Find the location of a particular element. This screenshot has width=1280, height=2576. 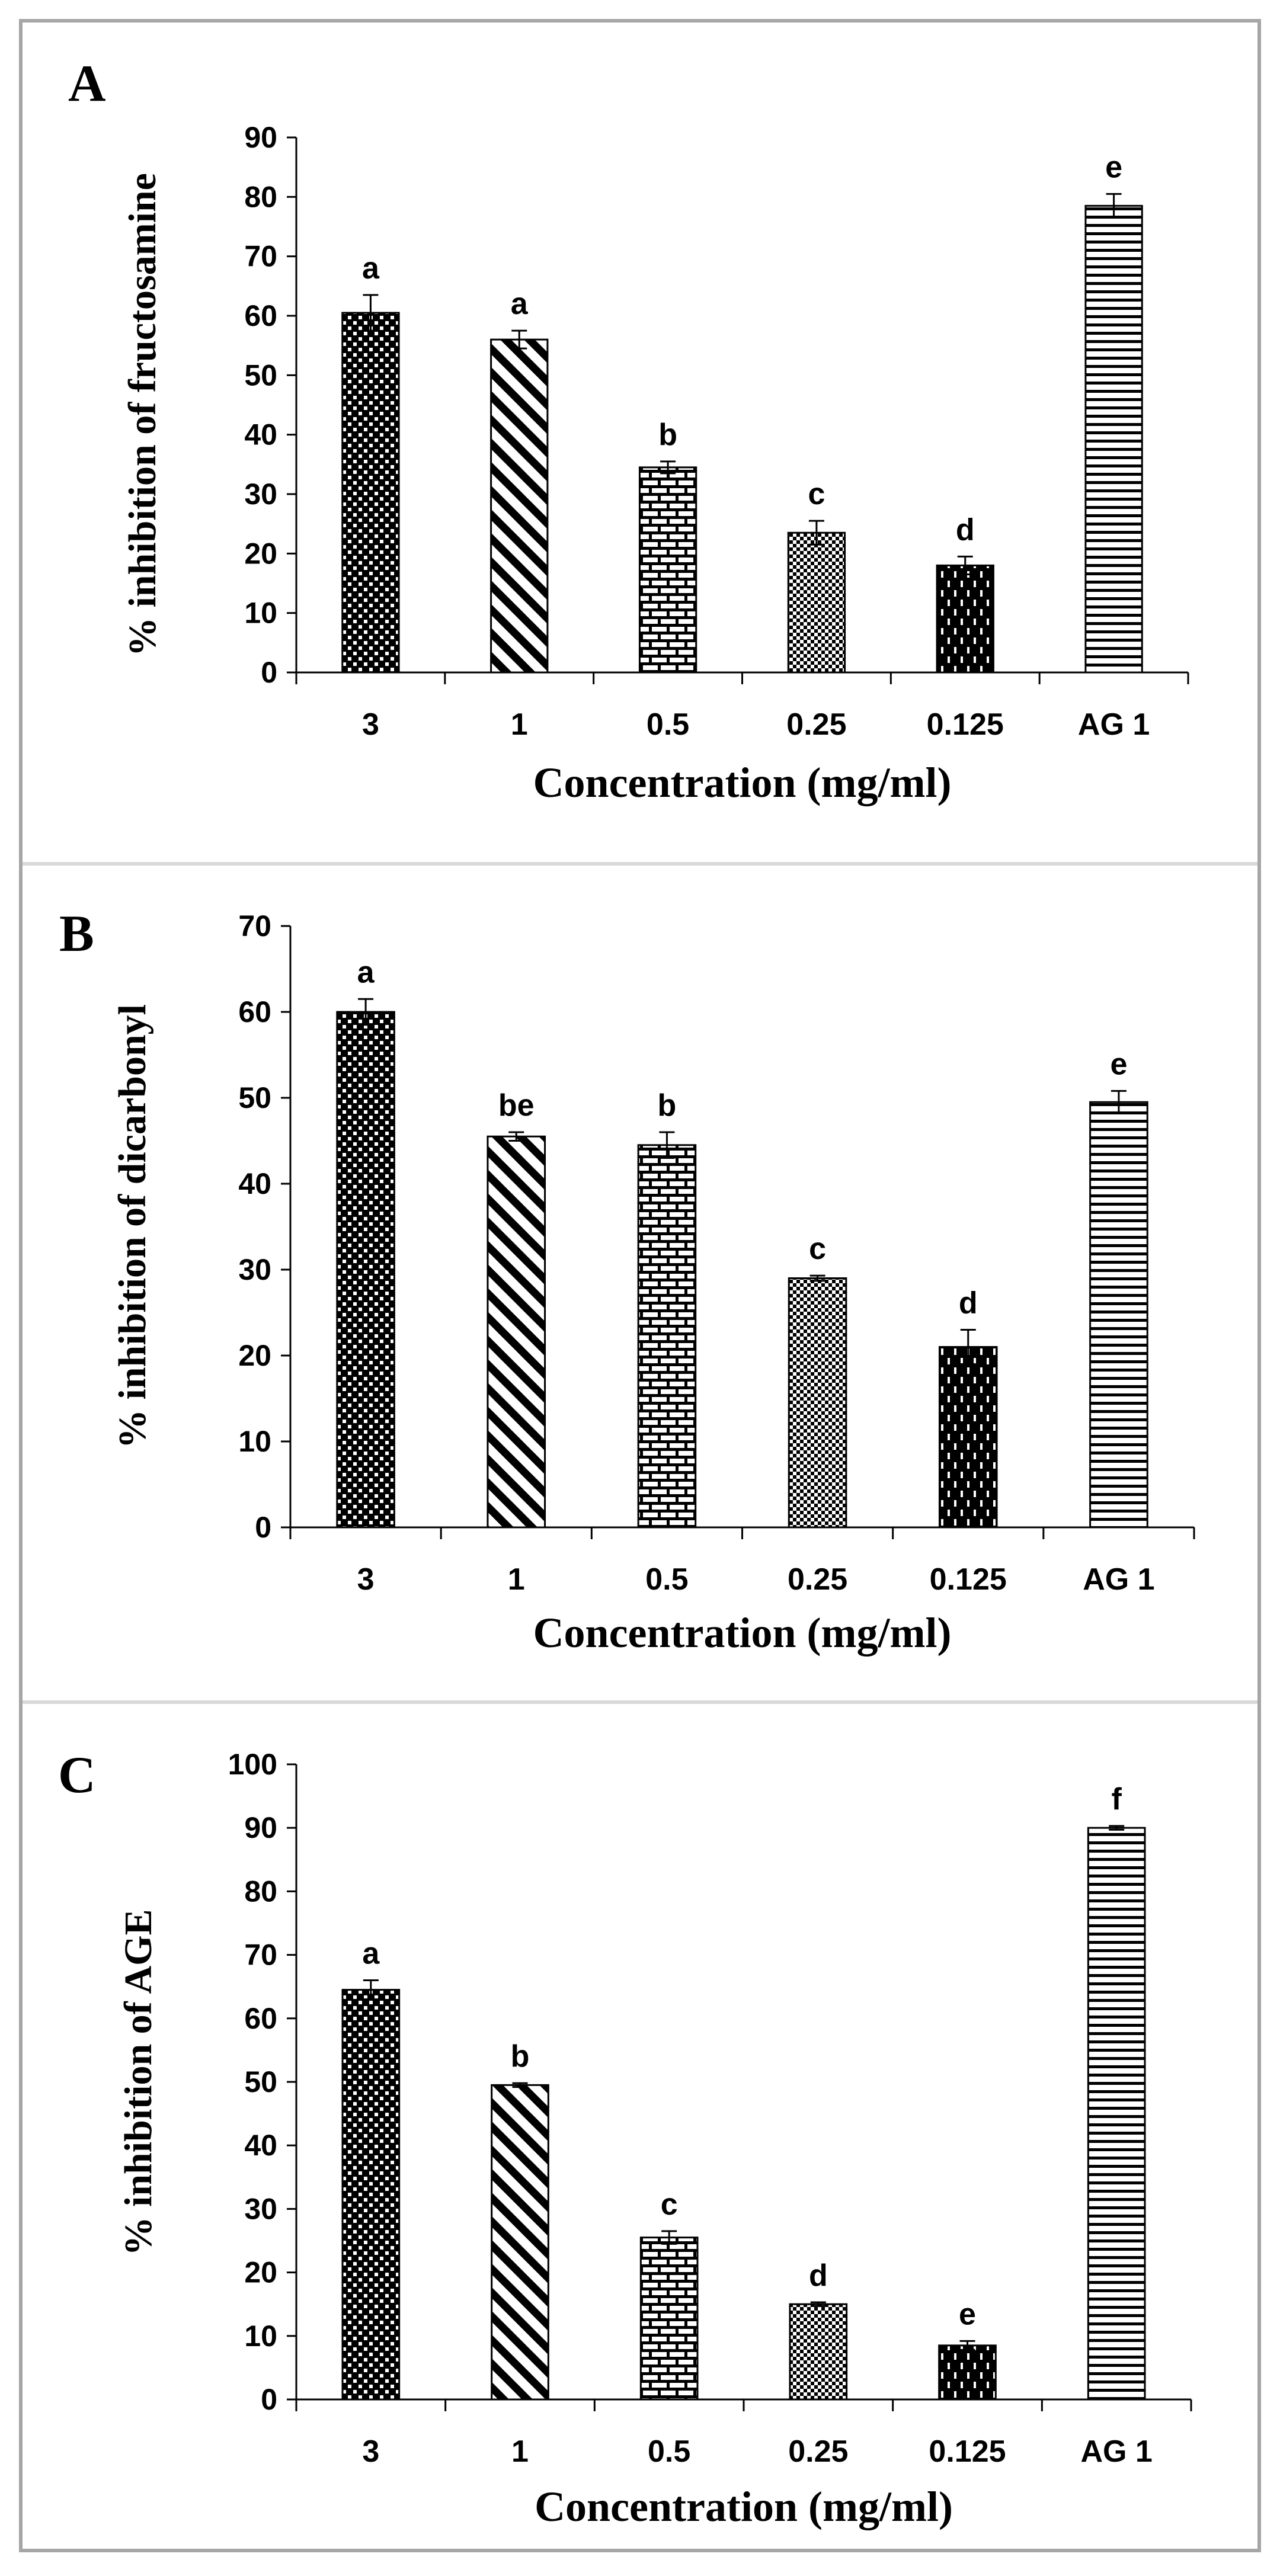

y-axis-title: % inhibition of dicarbonyl is located at coordinates (132, 1226).